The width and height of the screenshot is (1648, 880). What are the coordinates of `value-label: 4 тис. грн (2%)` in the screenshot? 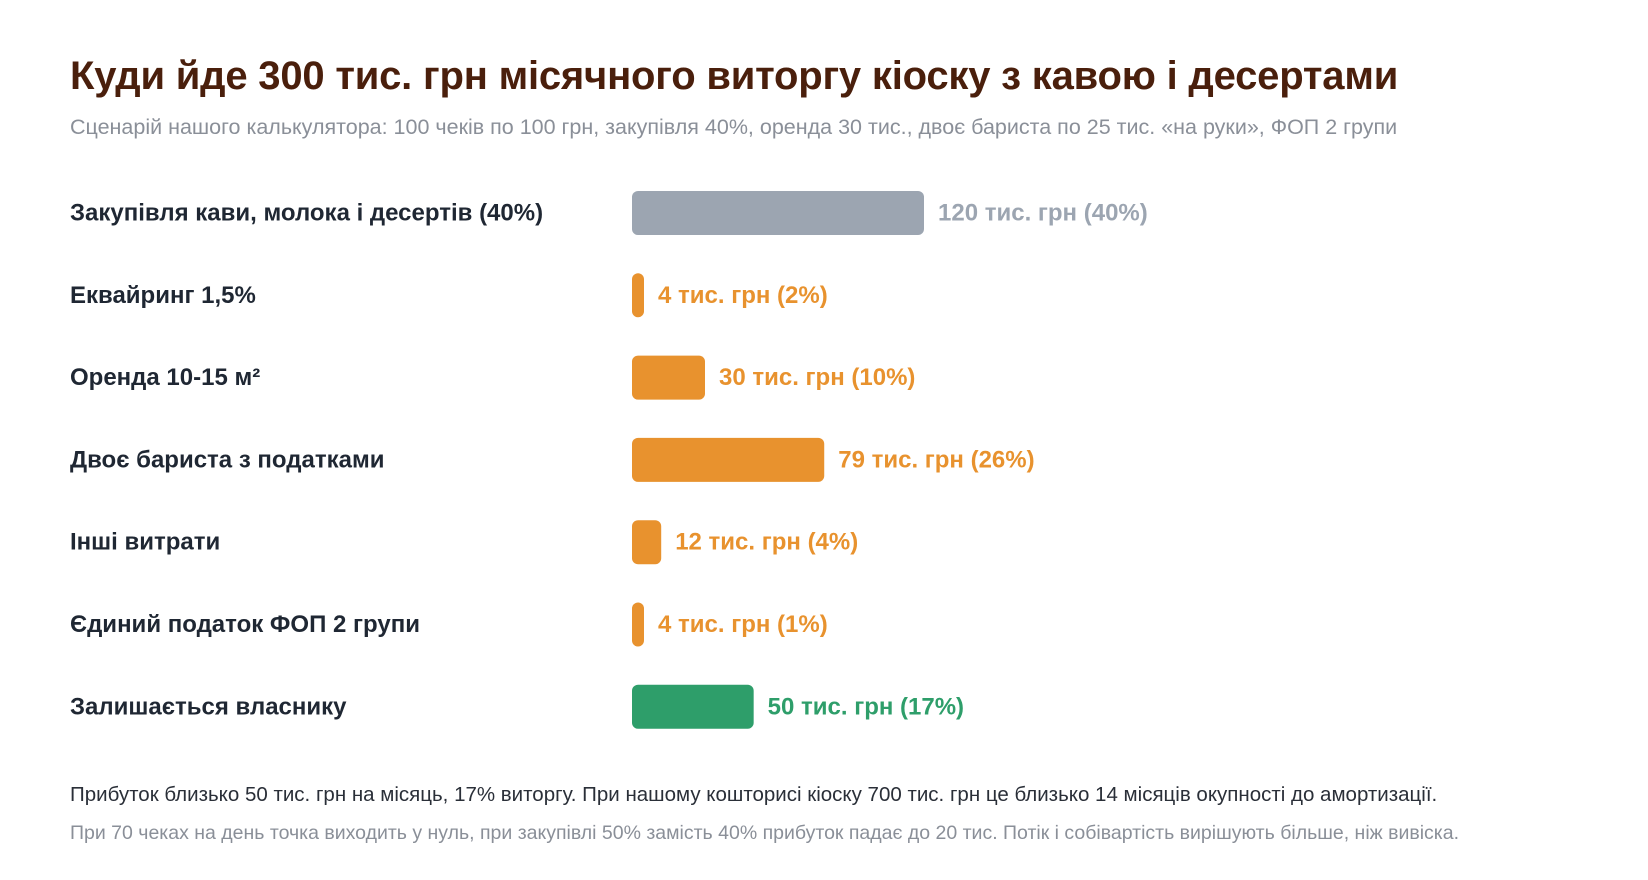 It's located at (743, 295).